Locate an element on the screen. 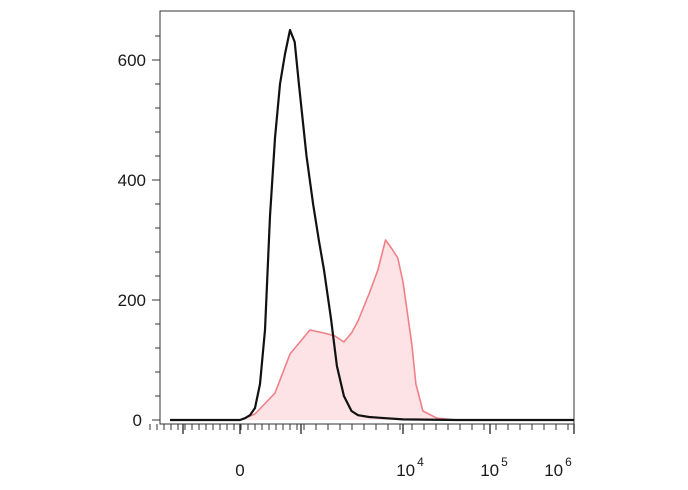 This screenshot has height=490, width=688. y-tick-label: 200 is located at coordinates (132, 300).